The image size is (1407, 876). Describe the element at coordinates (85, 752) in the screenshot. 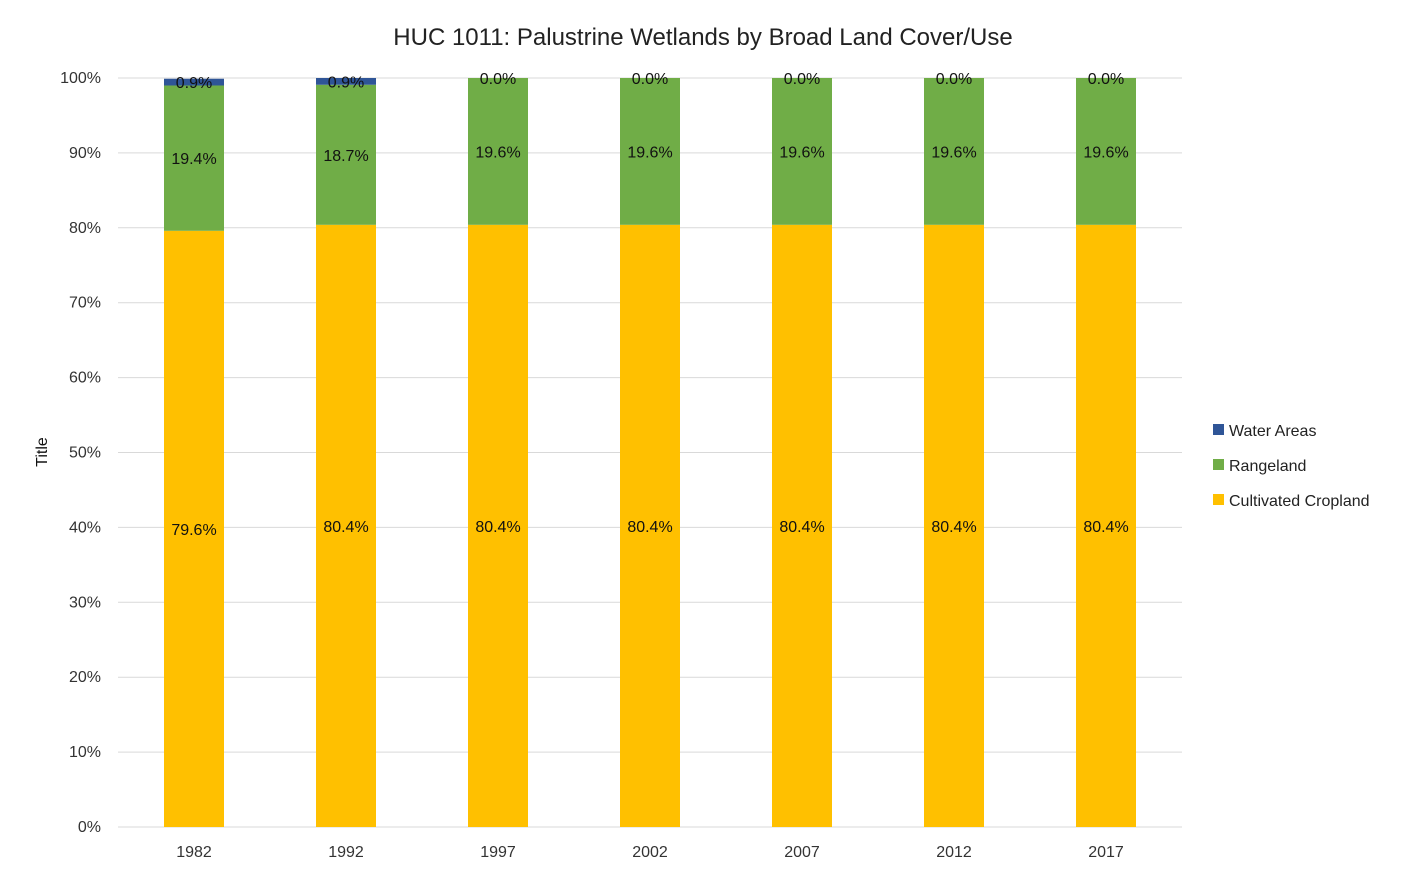

I see `y-tick-label: 10%` at that location.